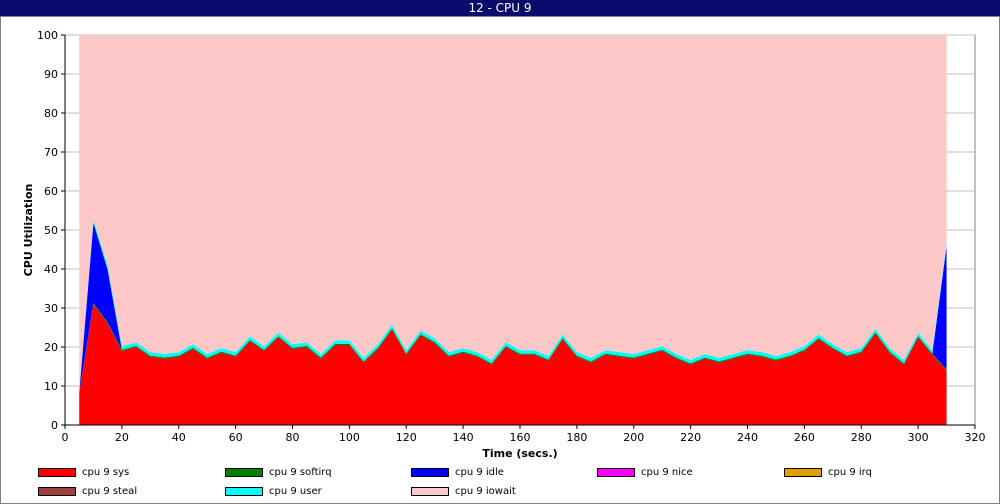 The image size is (1000, 504). I want to click on legend-label: cpu 9 idle, so click(479, 472).